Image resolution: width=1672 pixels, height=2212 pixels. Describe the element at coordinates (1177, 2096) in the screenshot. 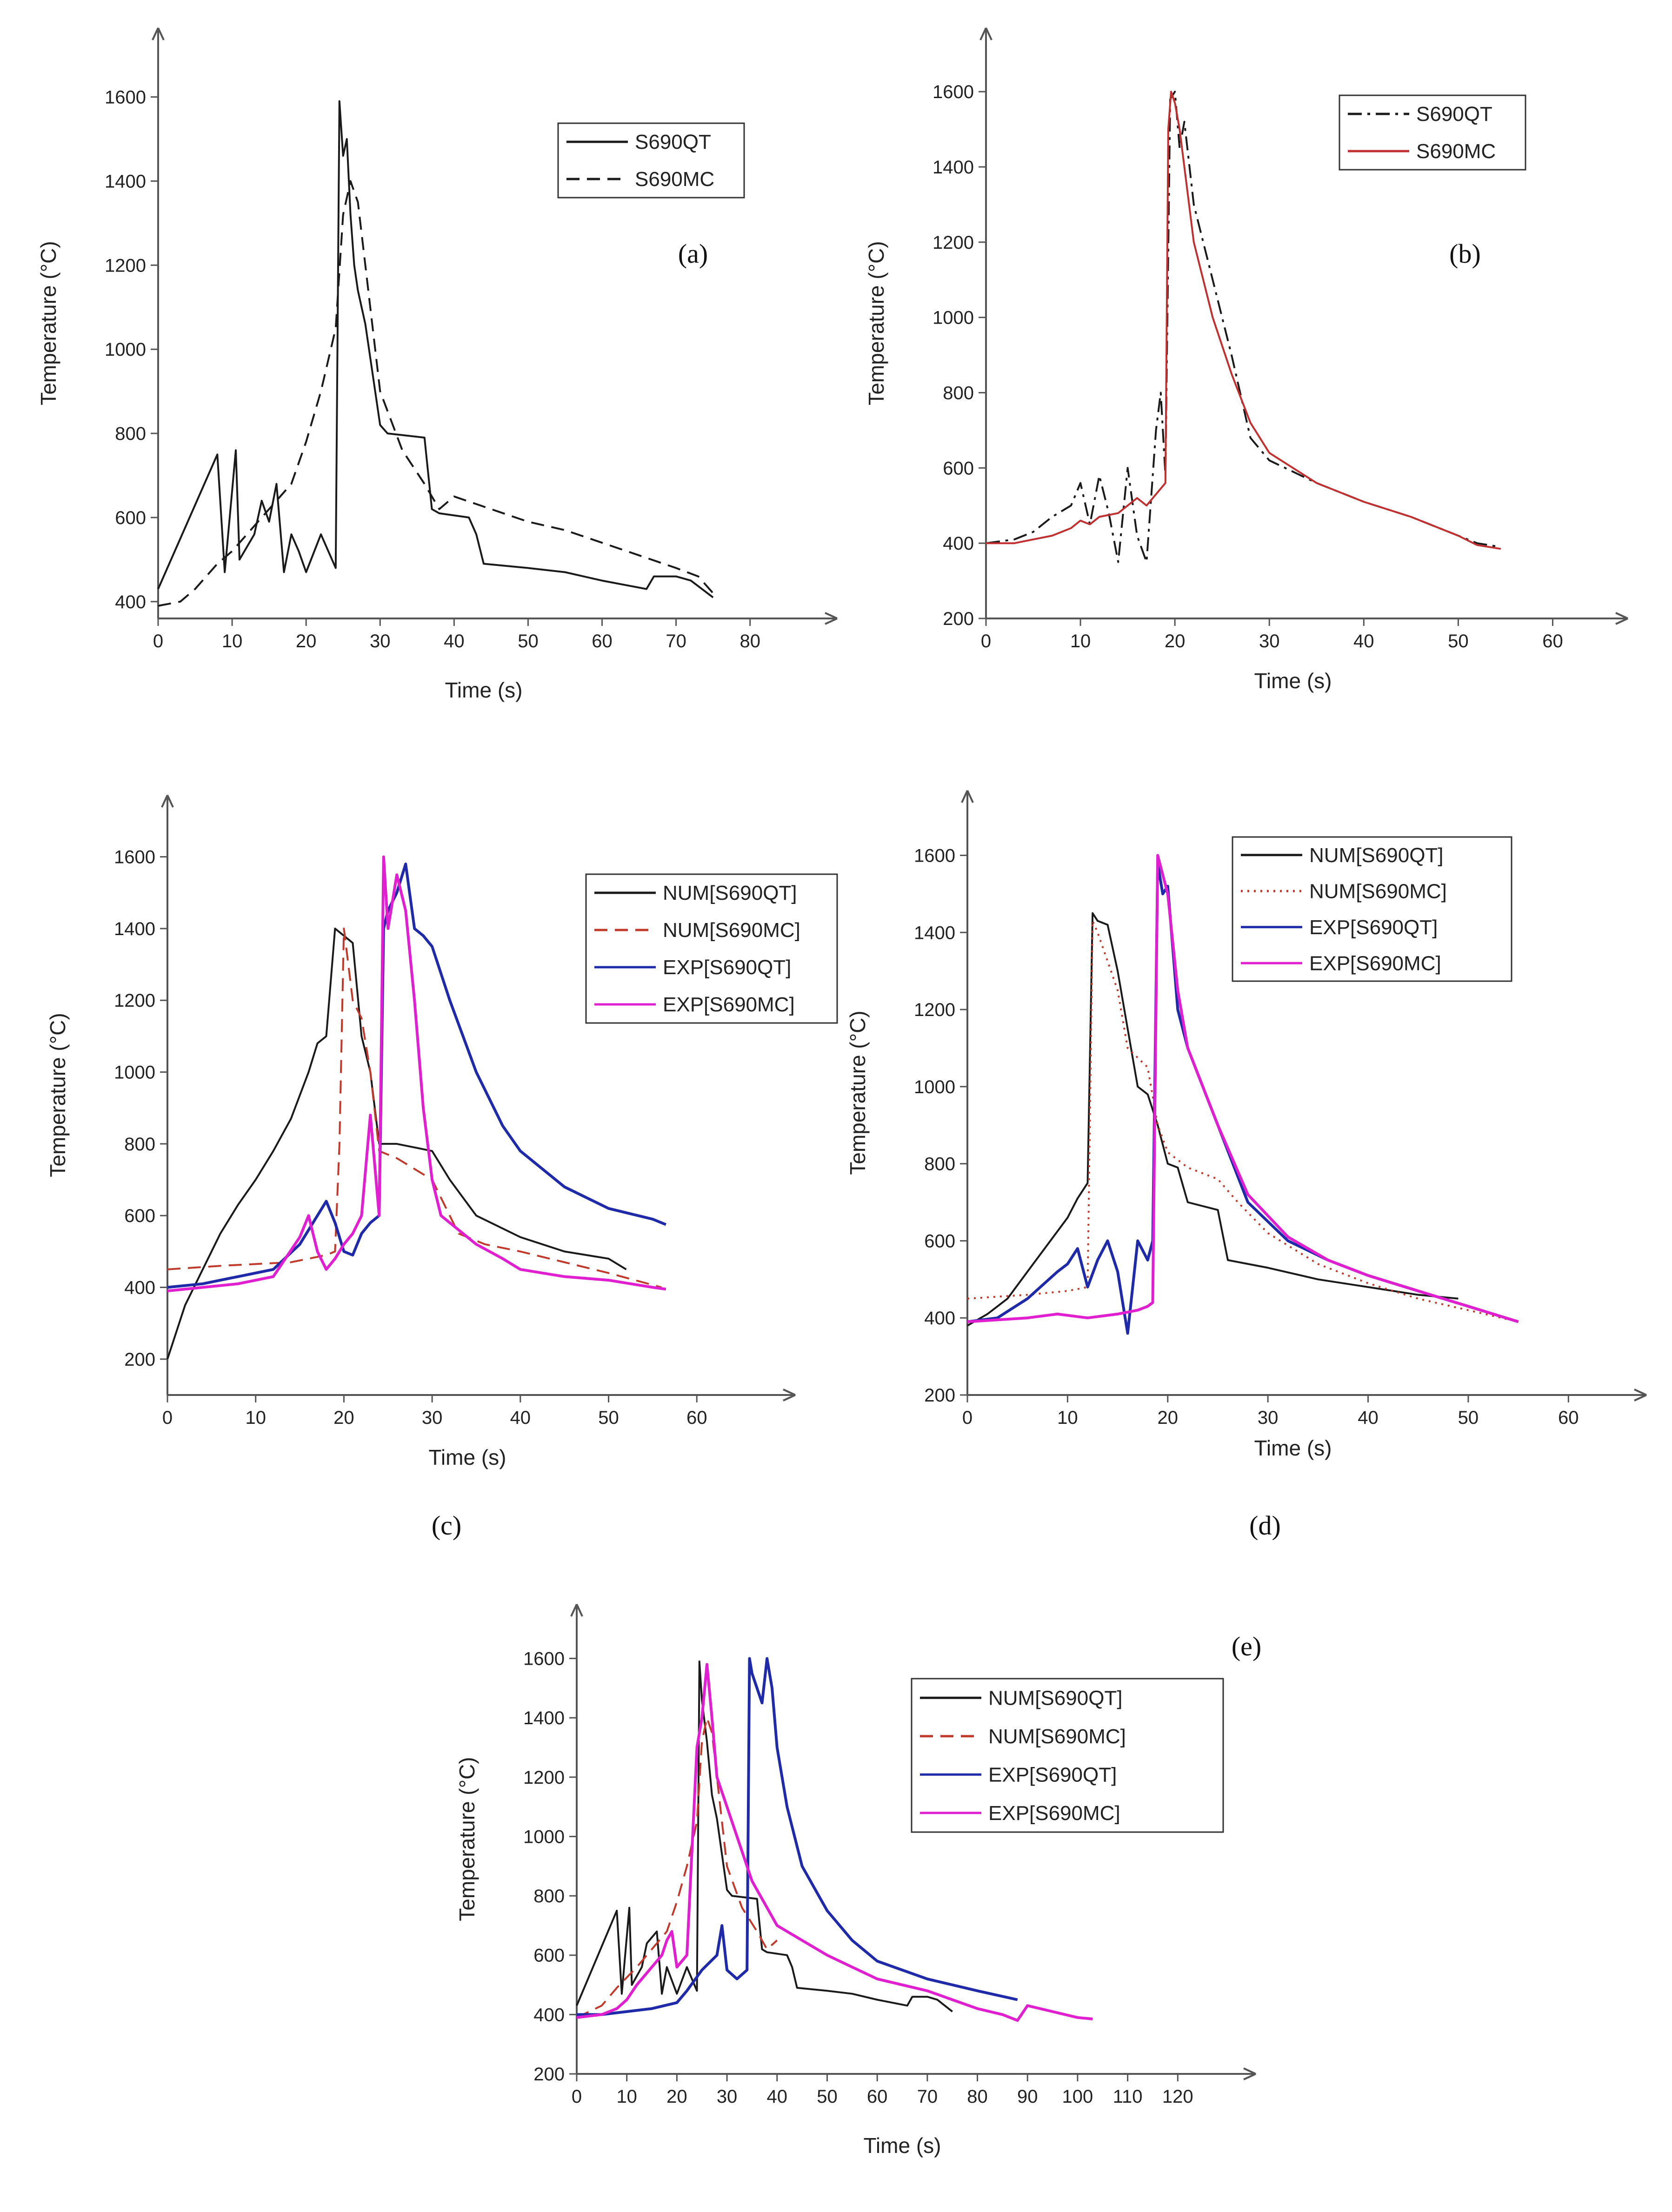

I see `x-tick-label: 120` at that location.